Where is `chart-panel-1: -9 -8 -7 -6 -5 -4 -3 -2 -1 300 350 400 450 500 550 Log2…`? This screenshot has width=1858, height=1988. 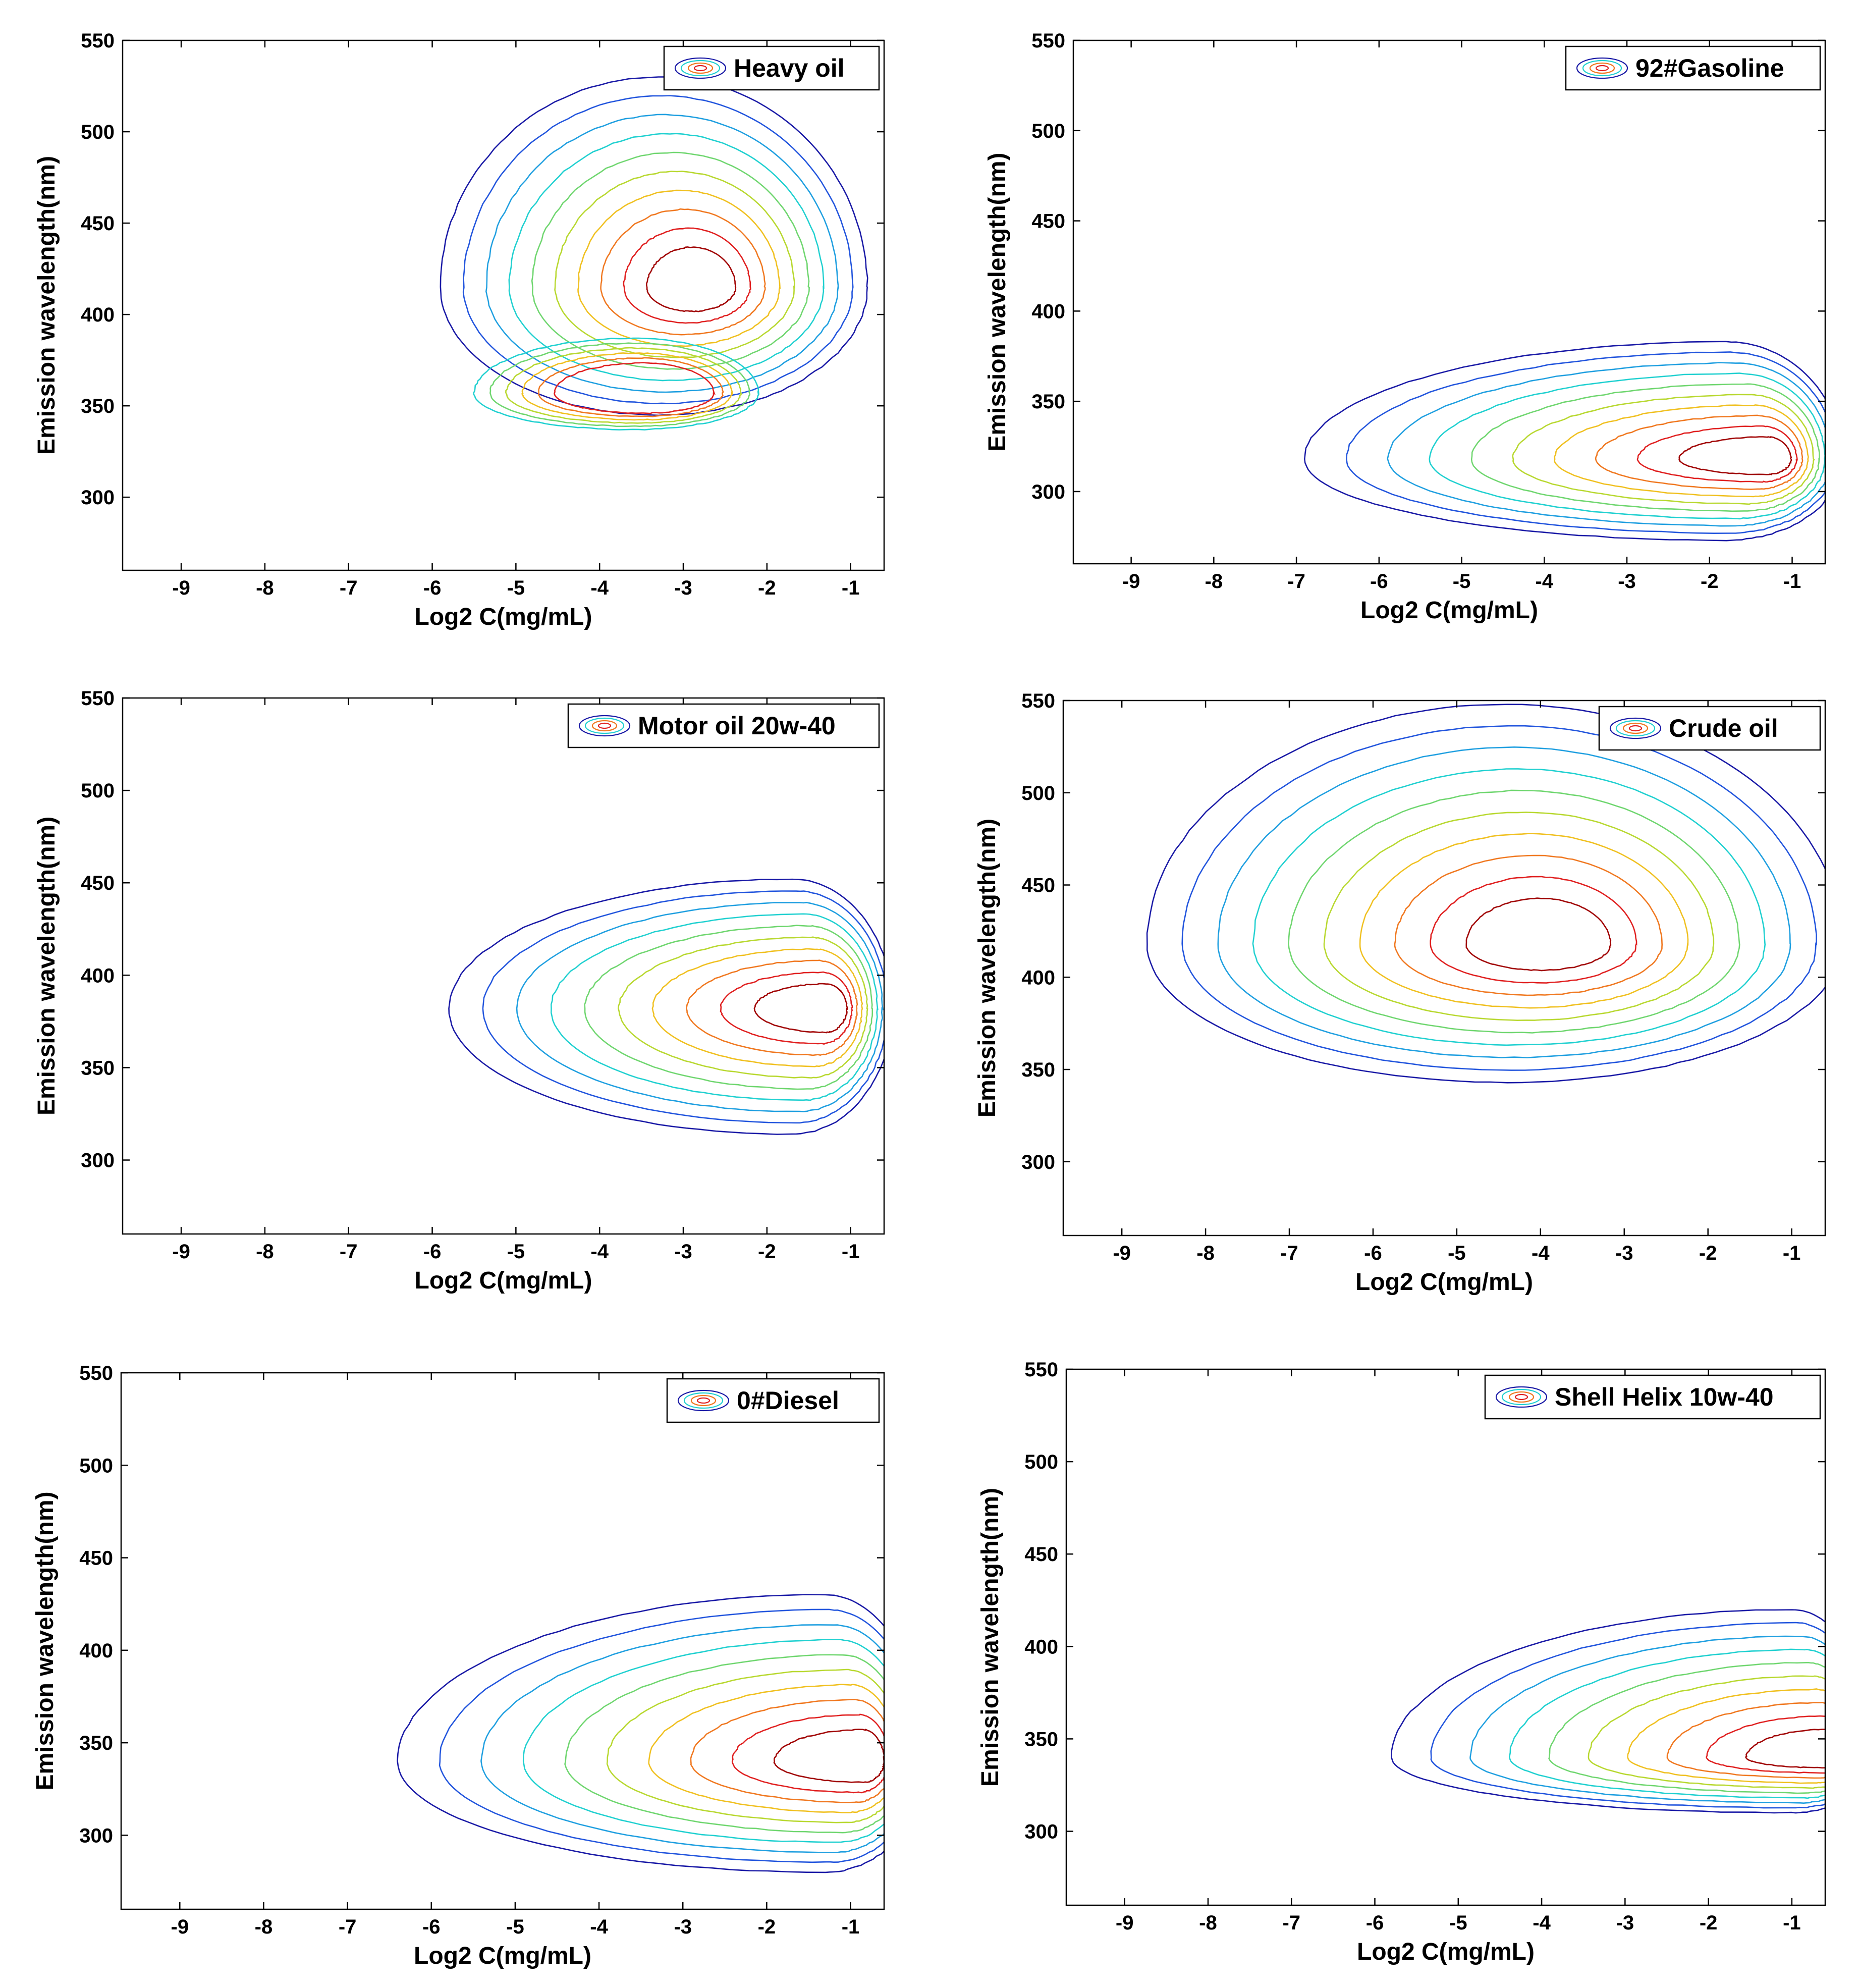
chart-panel-1: -9 -8 -7 -6 -5 -4 -3 -2 -1 300 350 400 450 500 550 Log2… is located at coordinates (459, 330).